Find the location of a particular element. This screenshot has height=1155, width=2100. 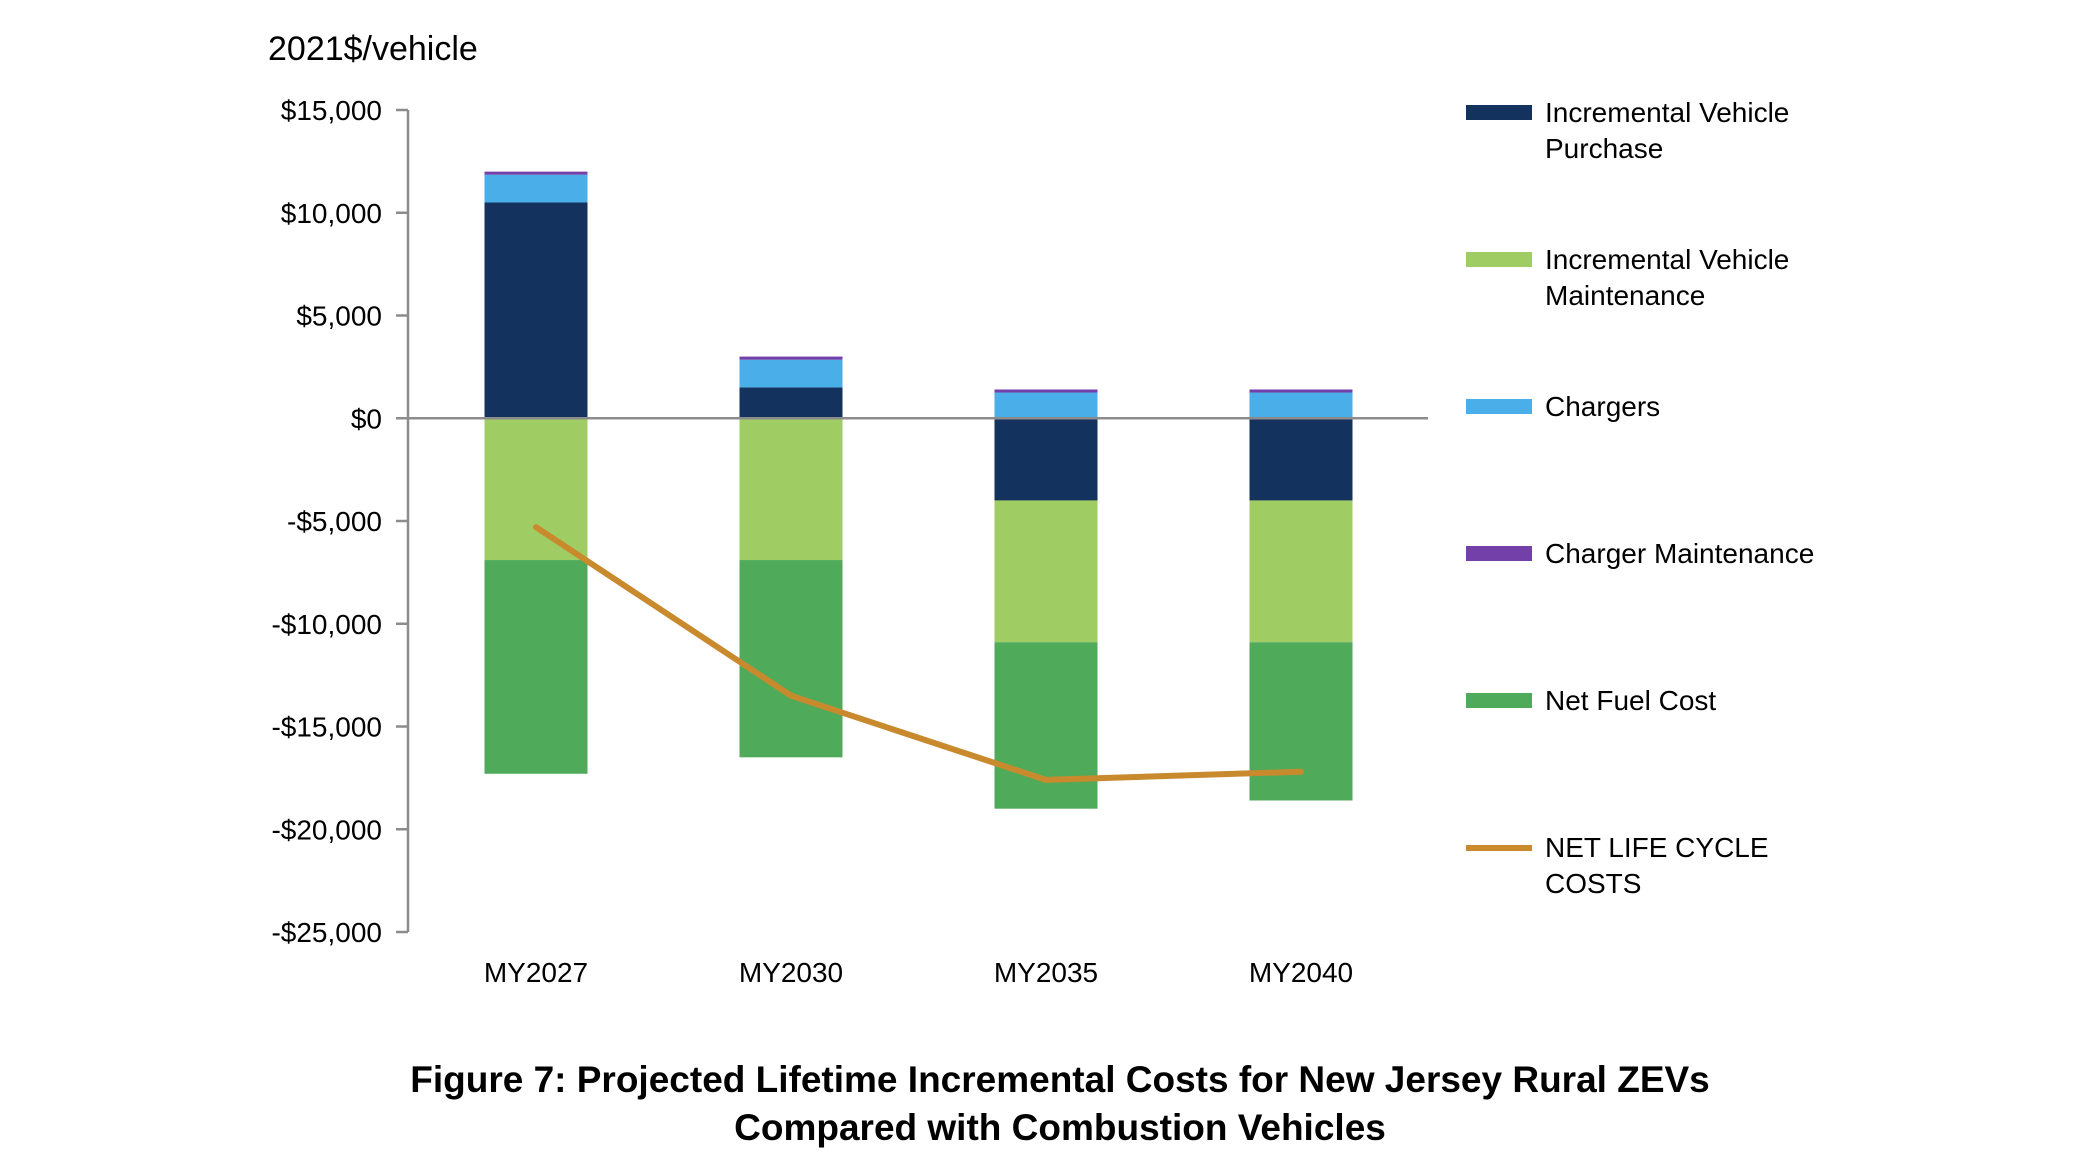

x-tick-label: MY2030 is located at coordinates (791, 972).